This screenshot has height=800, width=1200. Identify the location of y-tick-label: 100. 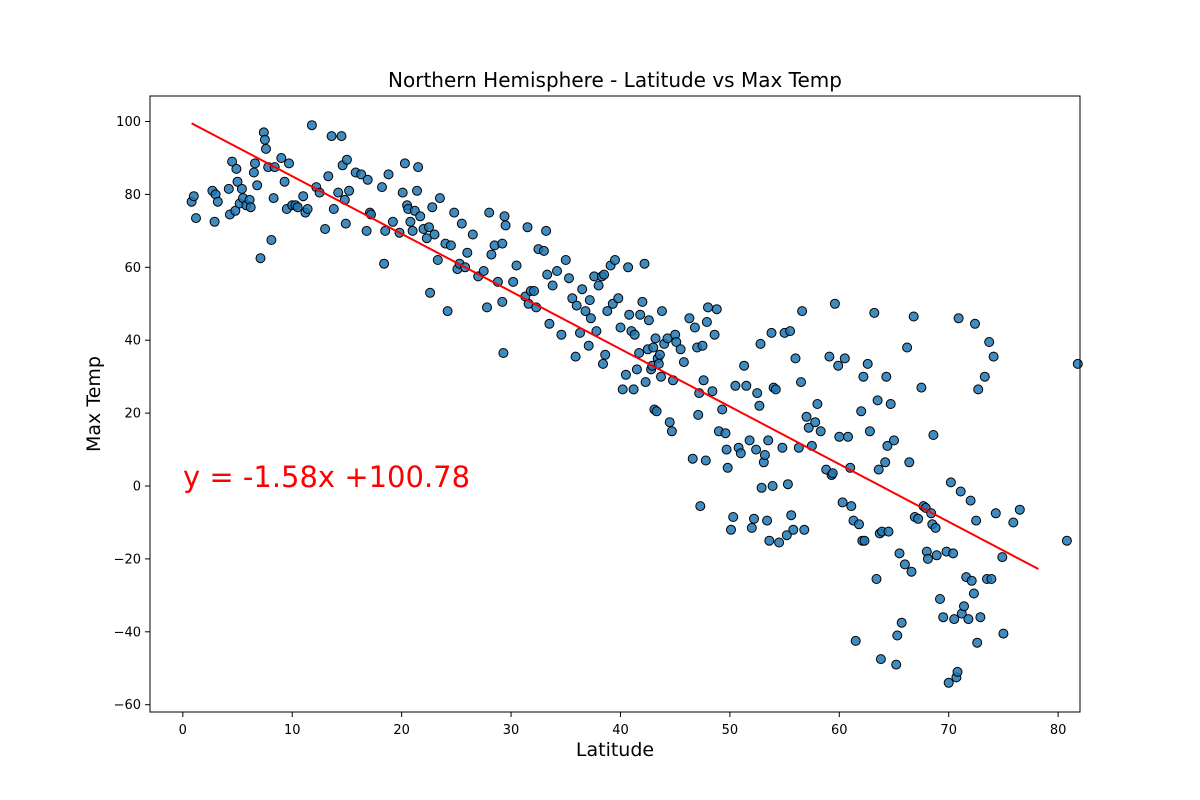
(128, 122).